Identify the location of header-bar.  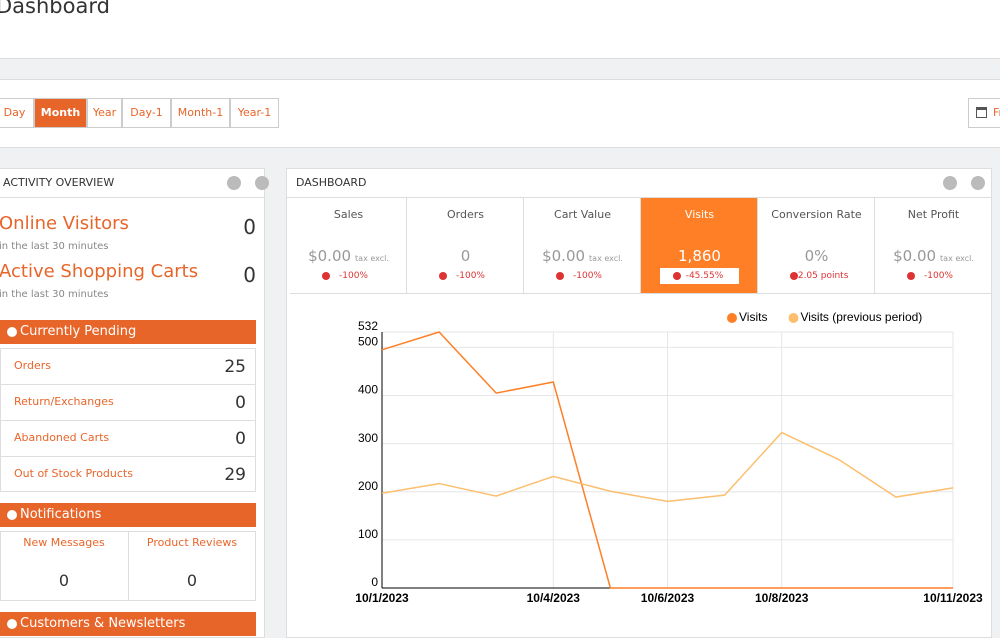
(500, 29).